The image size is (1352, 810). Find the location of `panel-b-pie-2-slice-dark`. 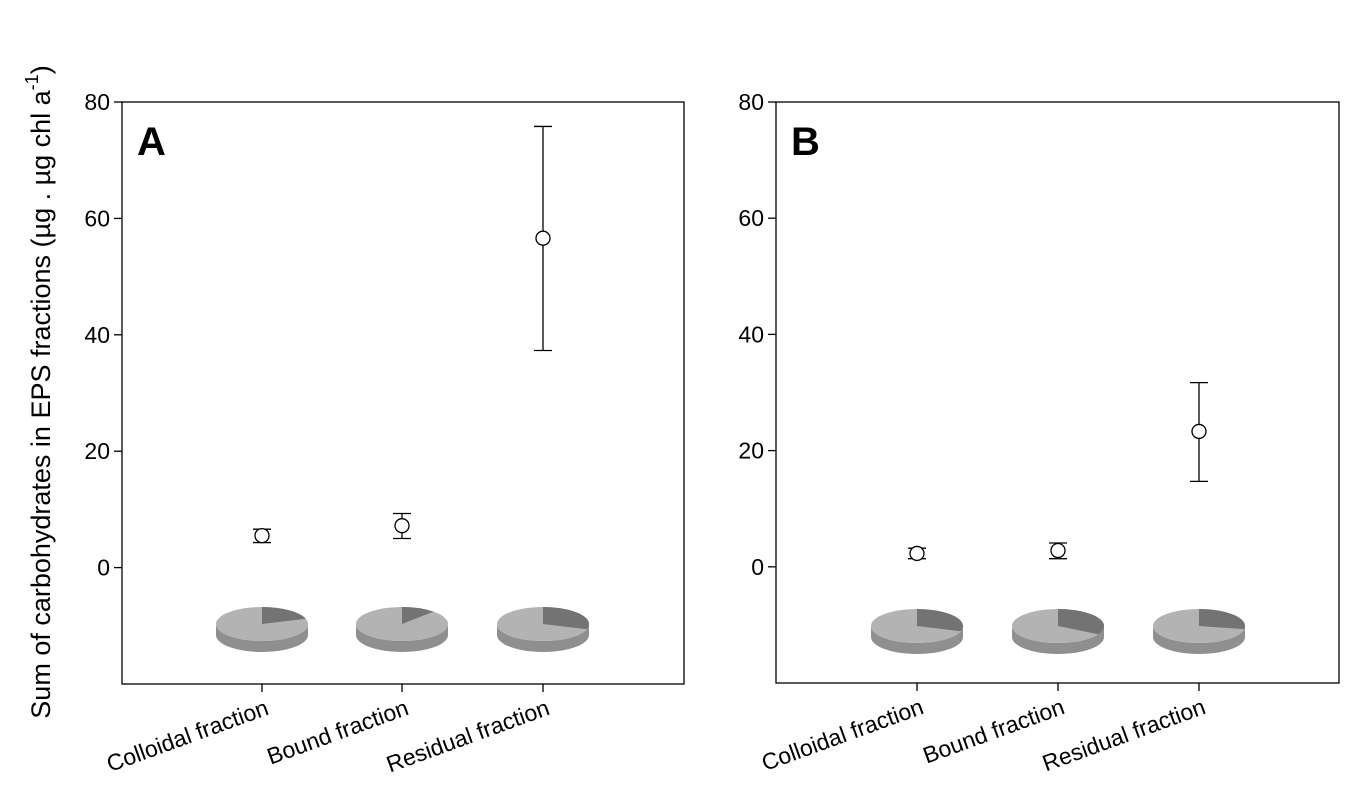

panel-b-pie-2-slice-dark is located at coordinates (1222, 619).